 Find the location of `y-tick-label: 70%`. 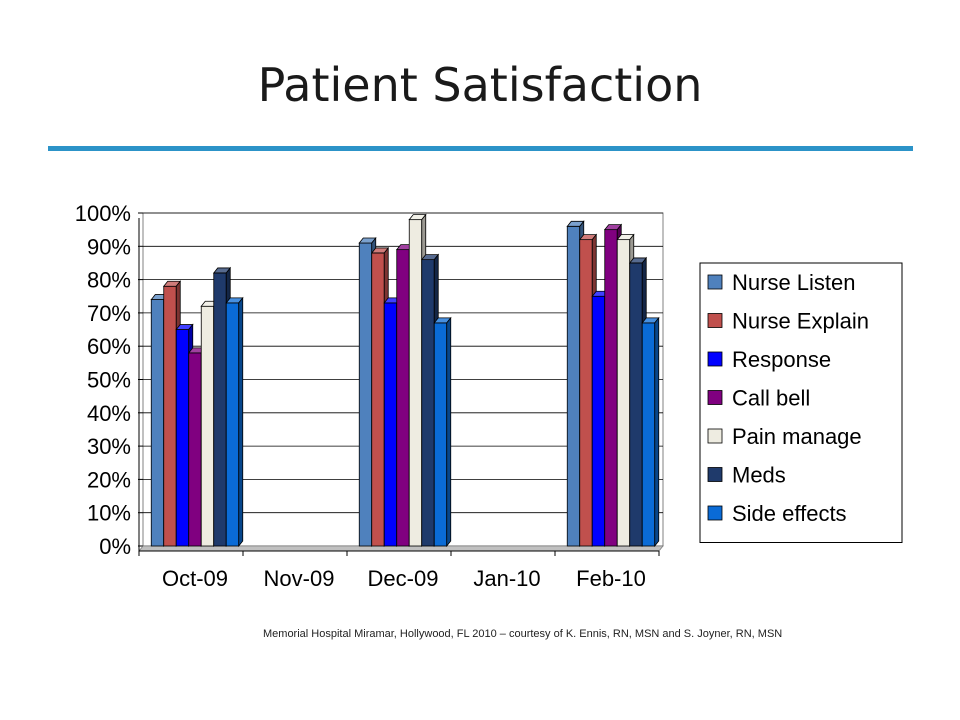

y-tick-label: 70% is located at coordinates (109, 313).